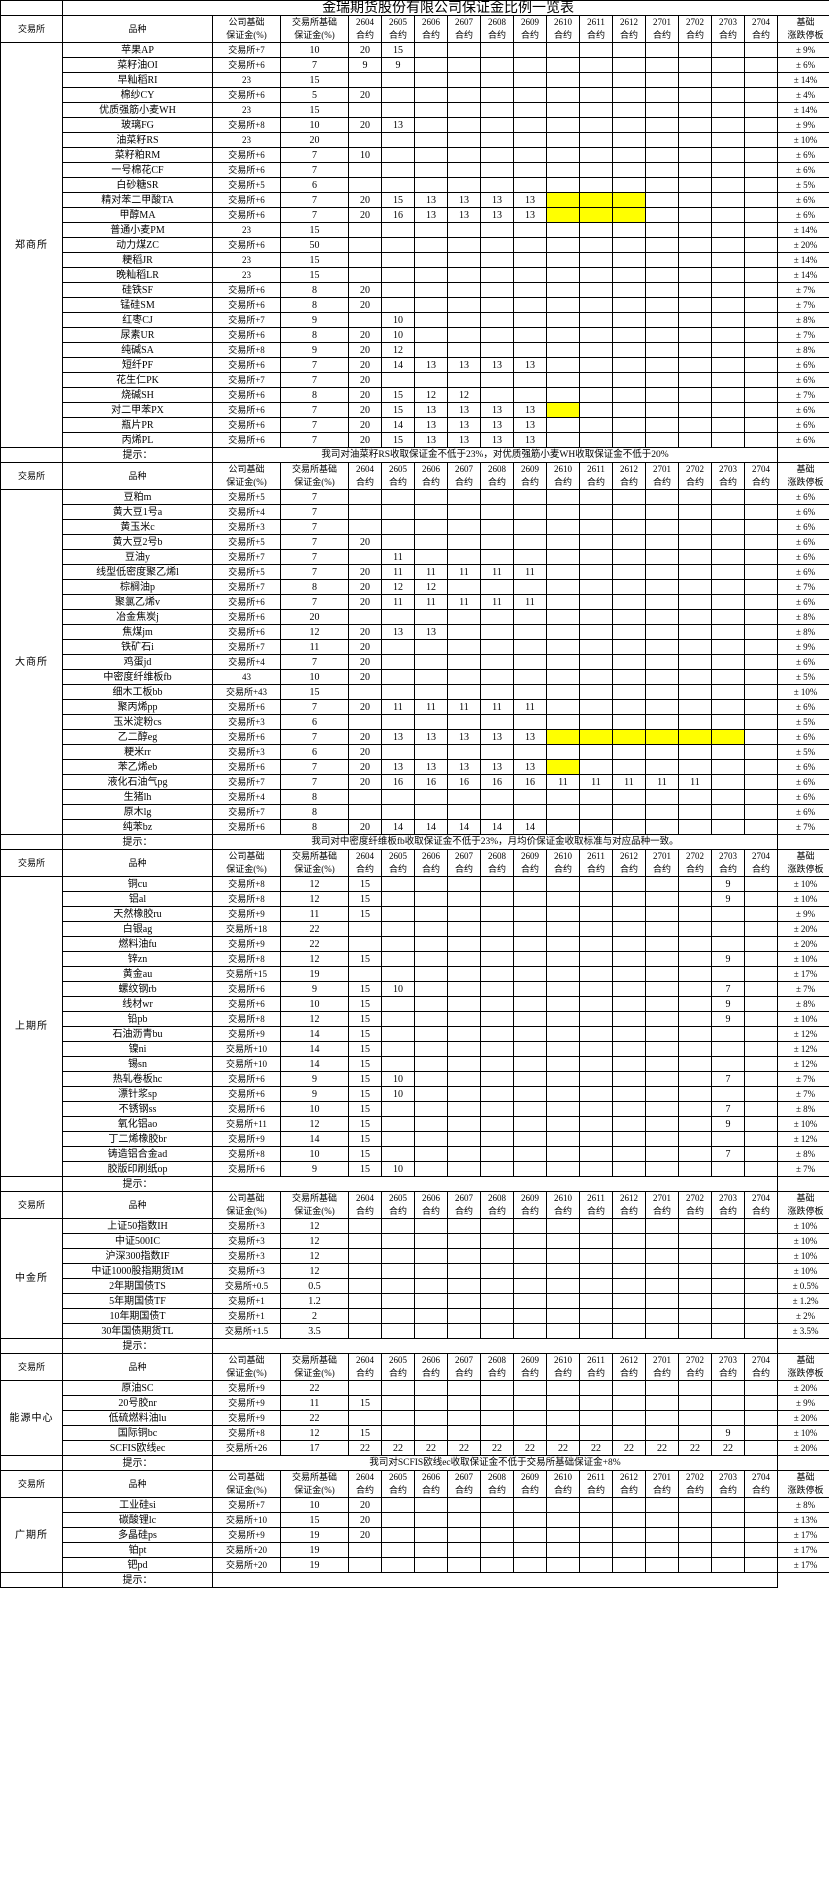  I want to click on variety-name: 铝al, so click(137, 899).